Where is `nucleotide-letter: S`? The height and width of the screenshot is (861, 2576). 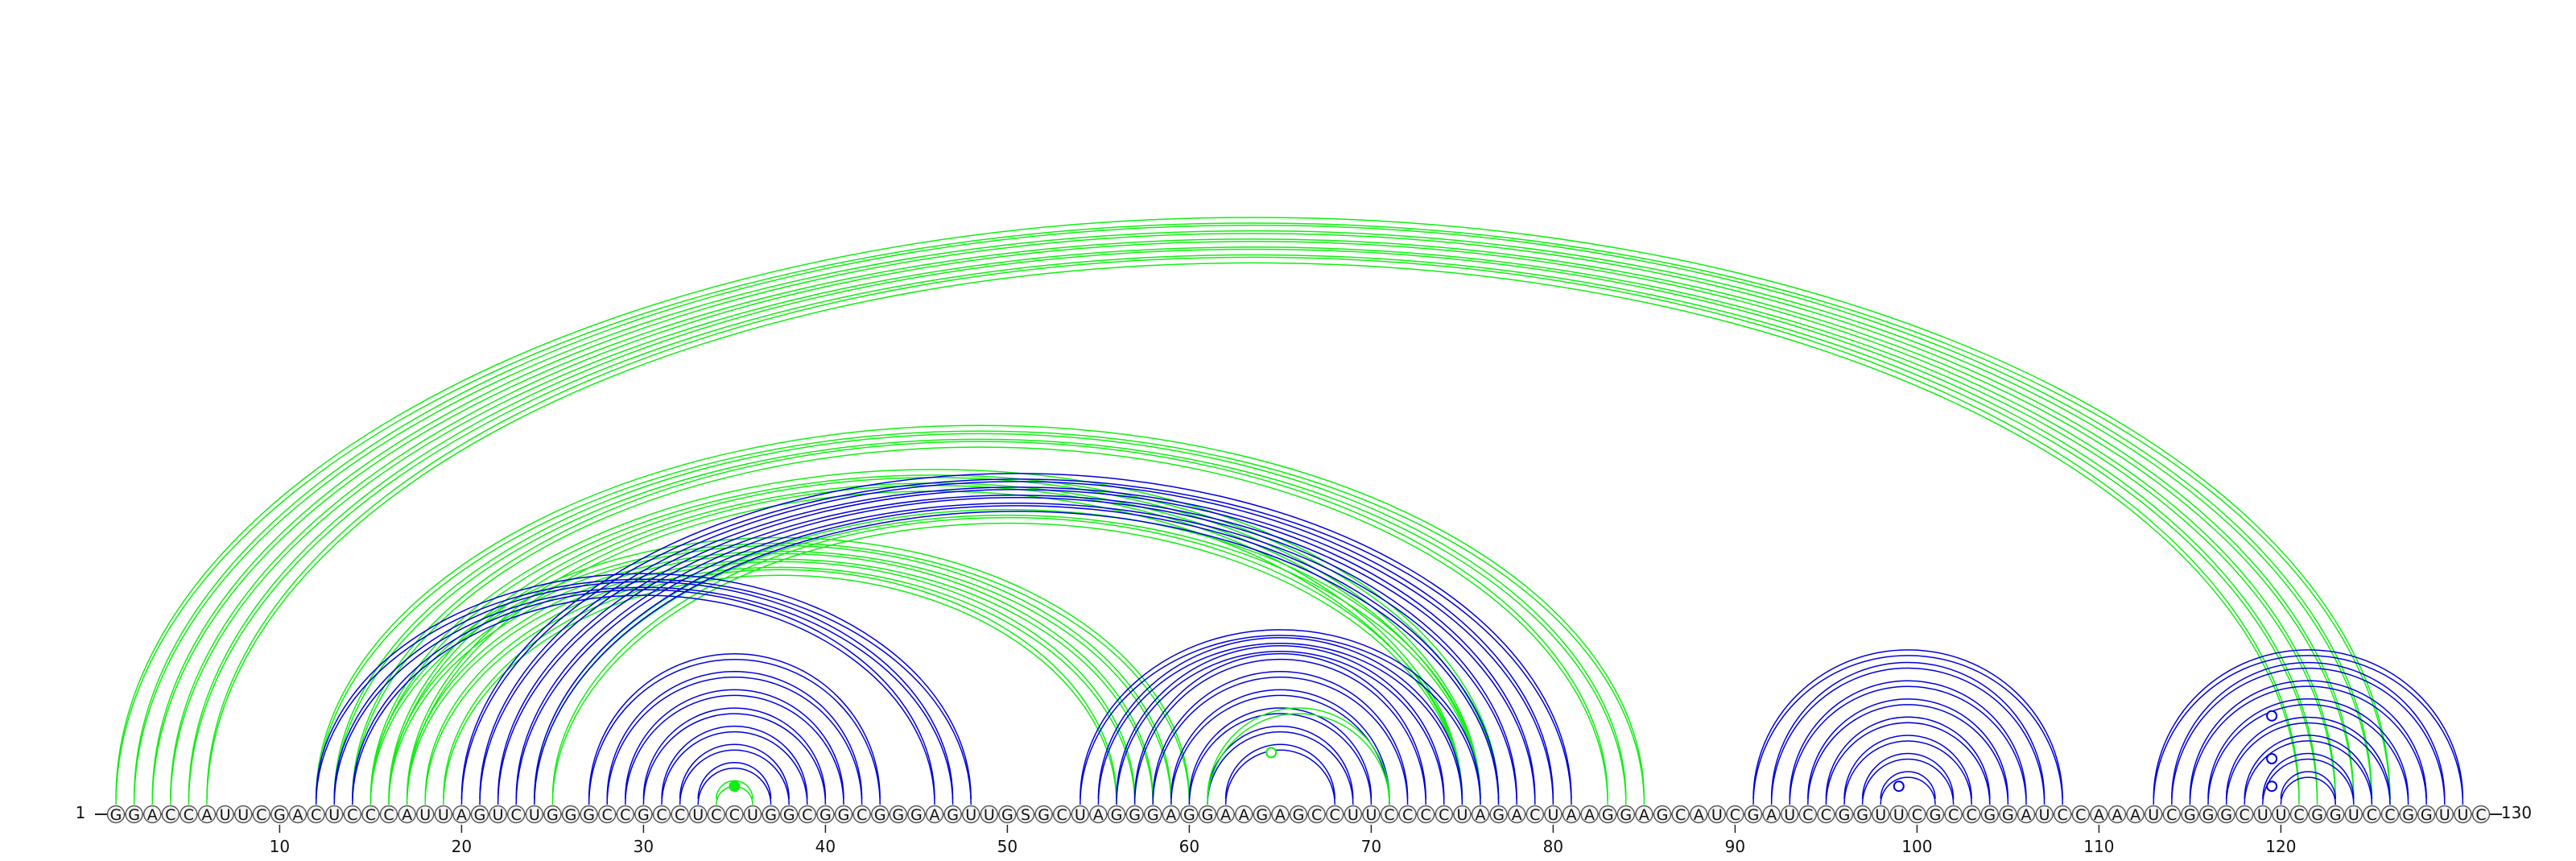 nucleotide-letter: S is located at coordinates (1025, 815).